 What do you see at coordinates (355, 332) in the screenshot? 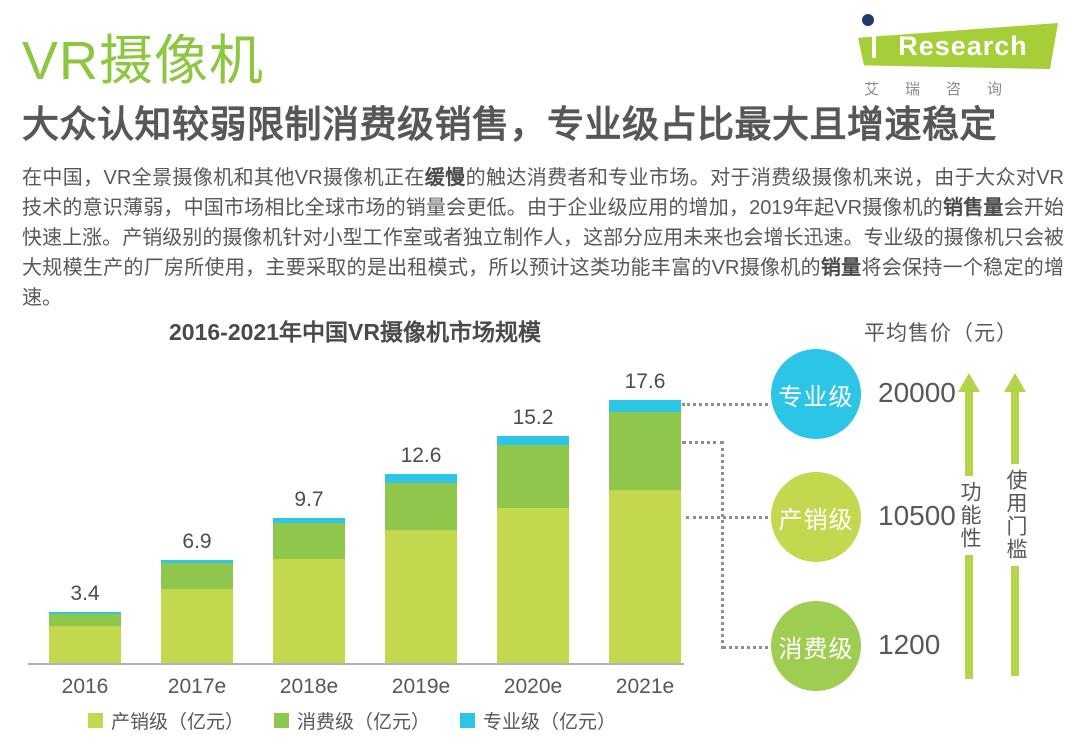
I see `chart-title: 2016-2021年中国VR摄像机市场规模` at bounding box center [355, 332].